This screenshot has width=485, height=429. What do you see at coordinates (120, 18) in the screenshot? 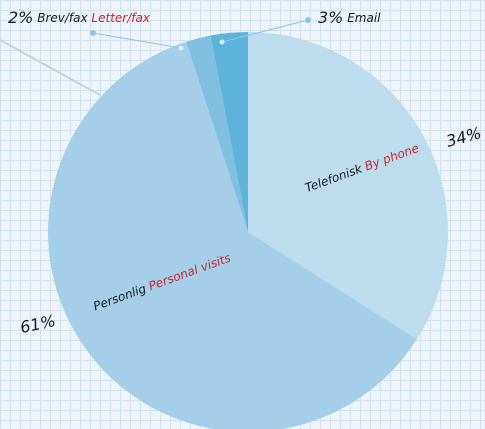
I see `category-name-en: Letter/fax` at bounding box center [120, 18].